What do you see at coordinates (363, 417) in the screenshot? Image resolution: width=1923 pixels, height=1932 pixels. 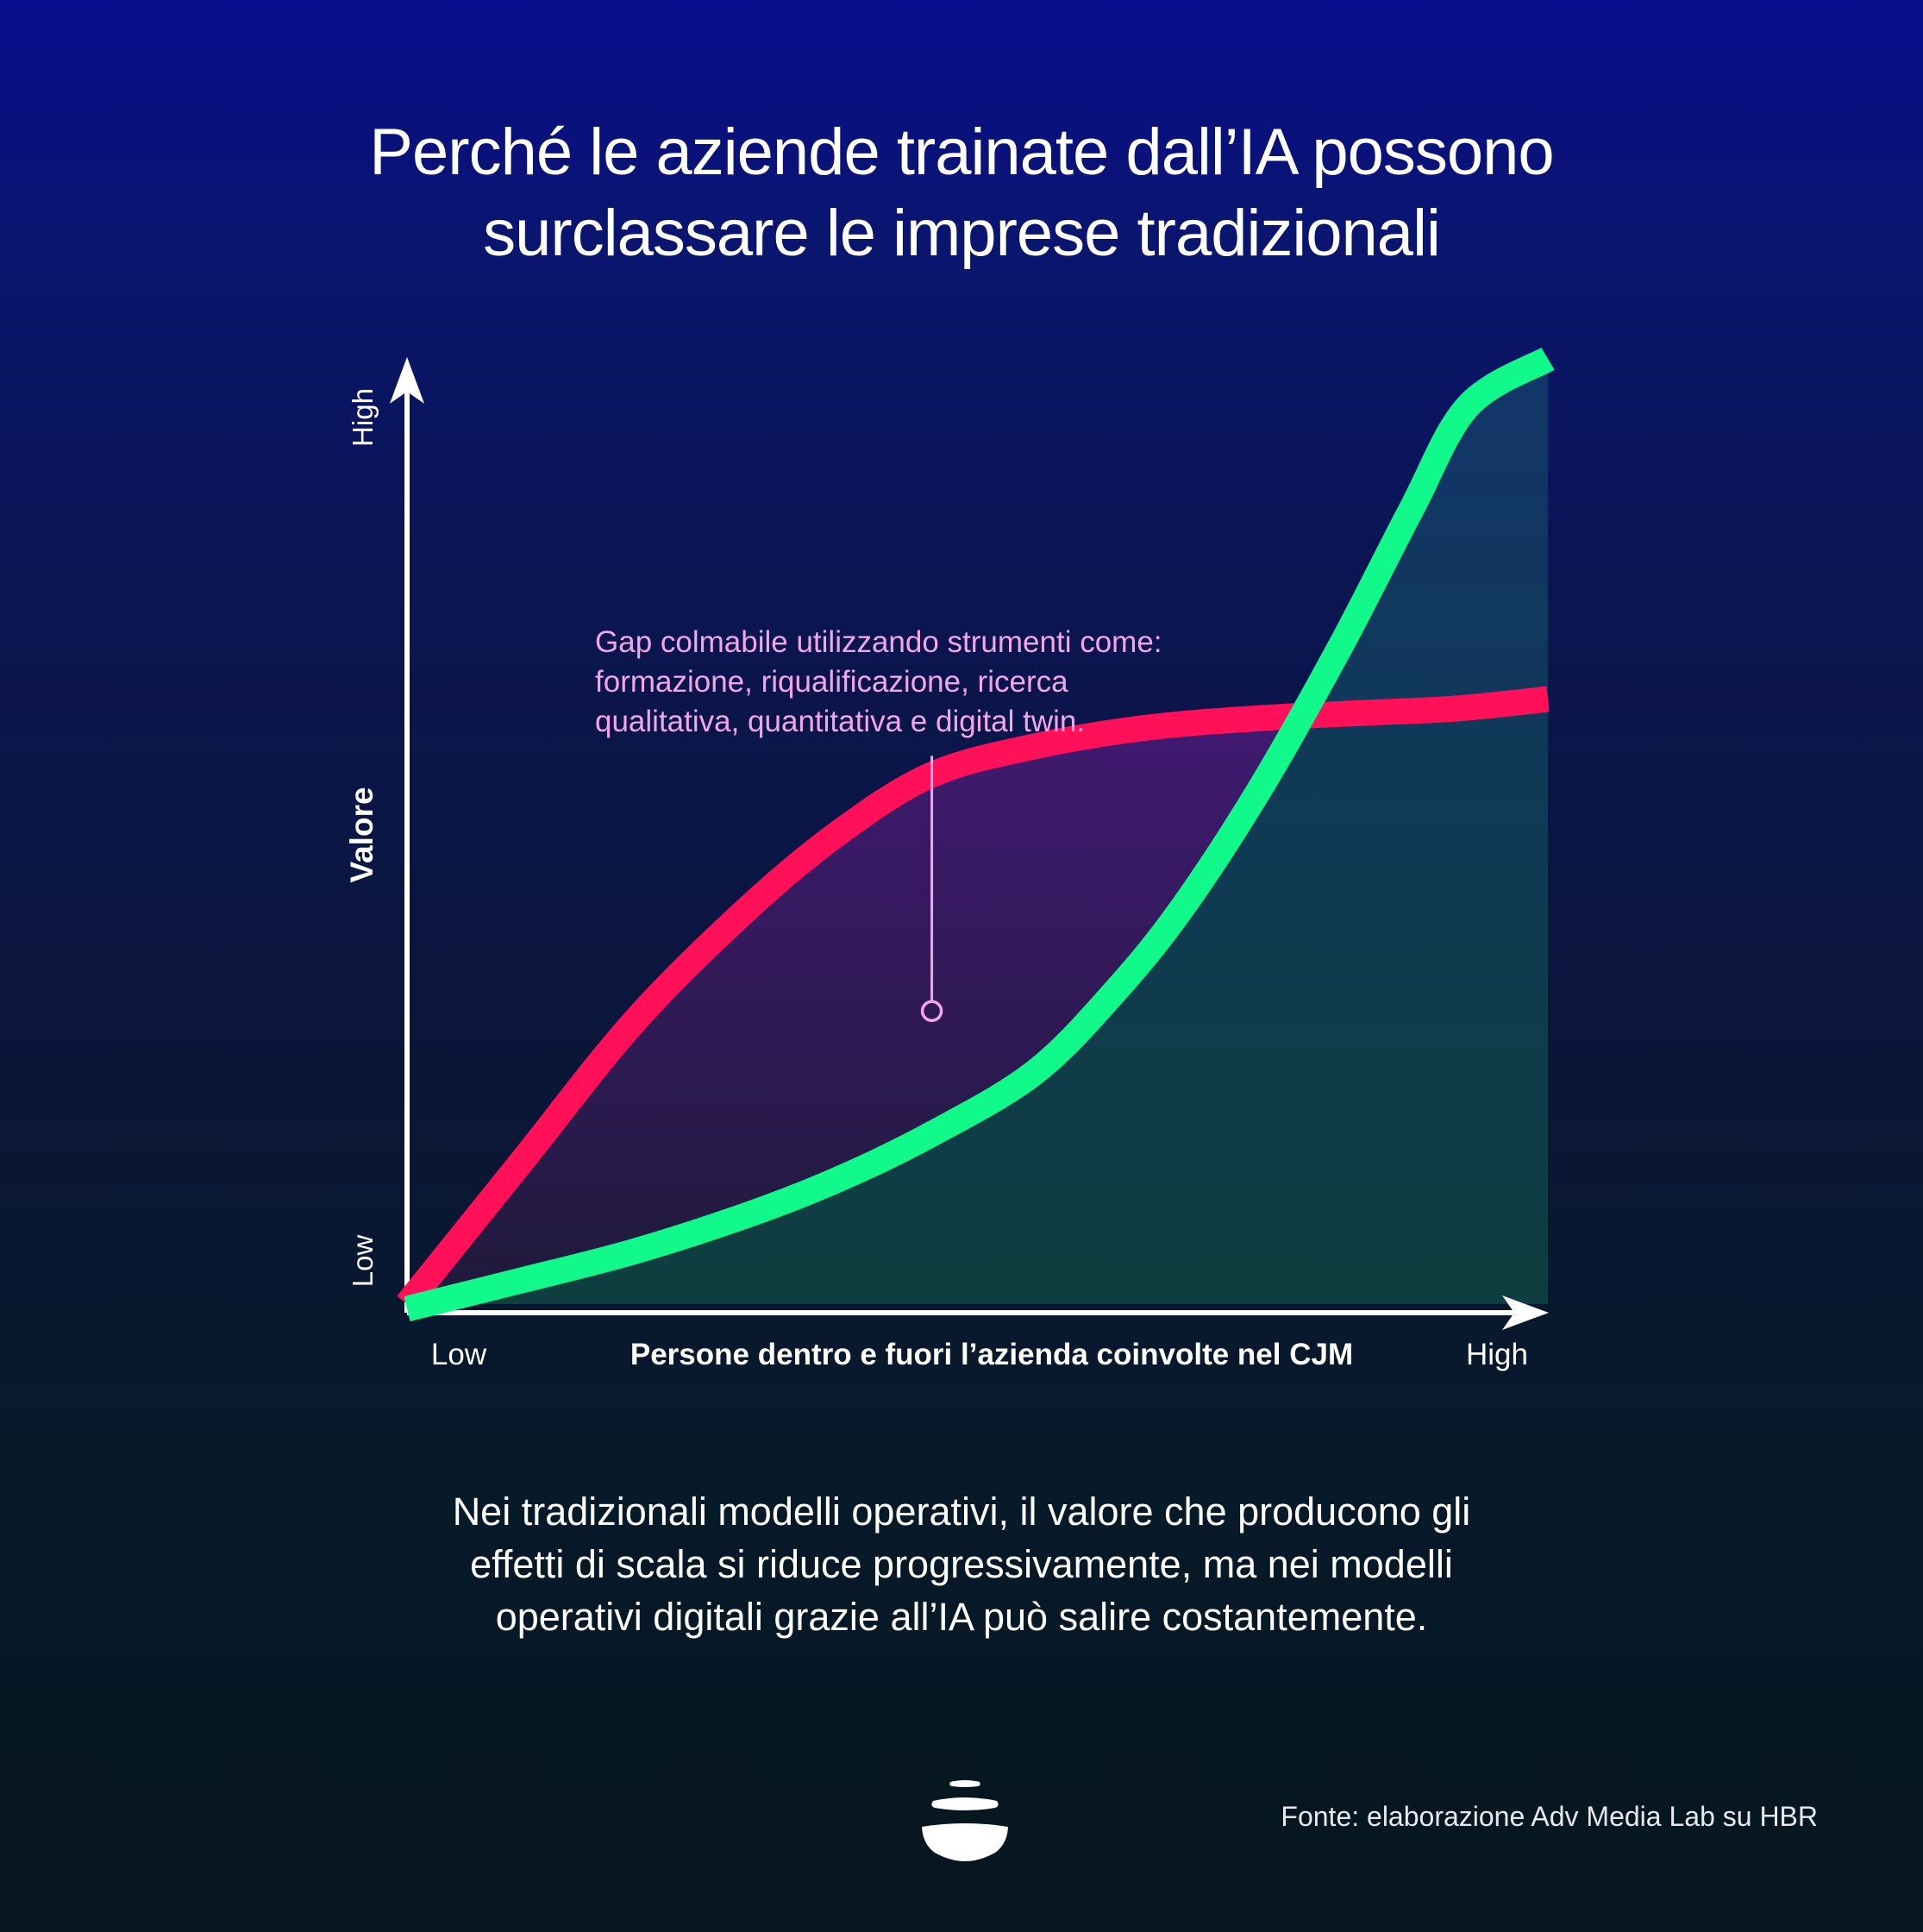 I see `y-tick-label-high: High` at bounding box center [363, 417].